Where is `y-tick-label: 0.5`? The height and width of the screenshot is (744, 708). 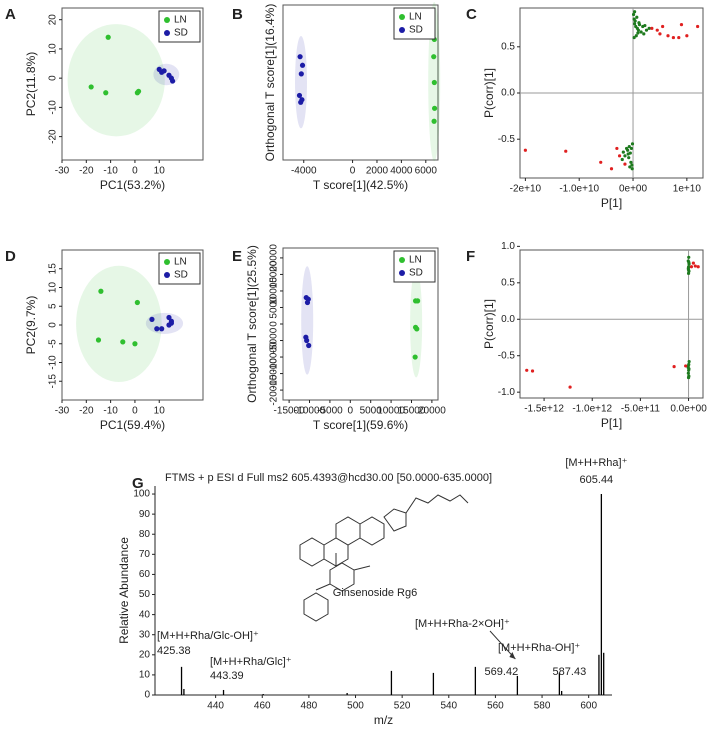
y-tick-label: 0.5 is located at coordinates (508, 46).